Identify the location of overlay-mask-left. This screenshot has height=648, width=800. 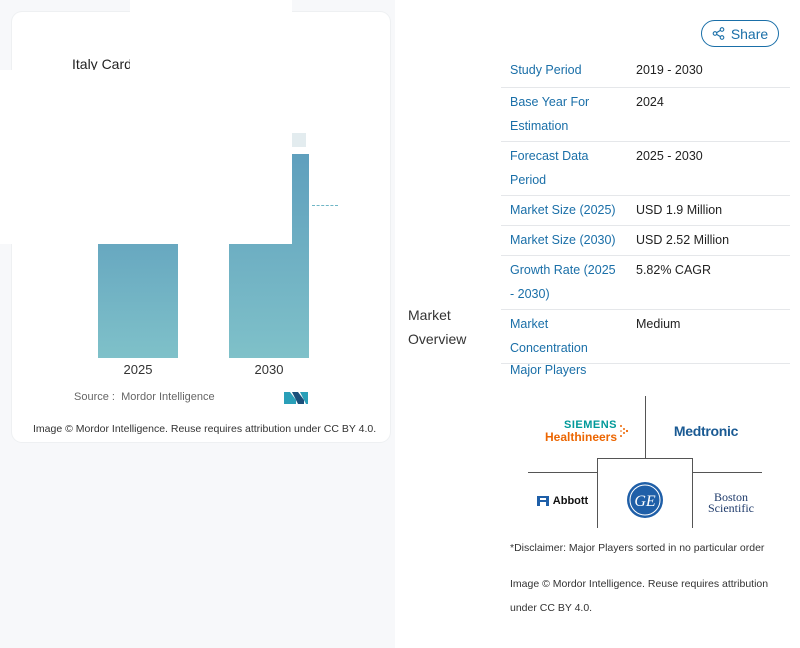
(146, 157).